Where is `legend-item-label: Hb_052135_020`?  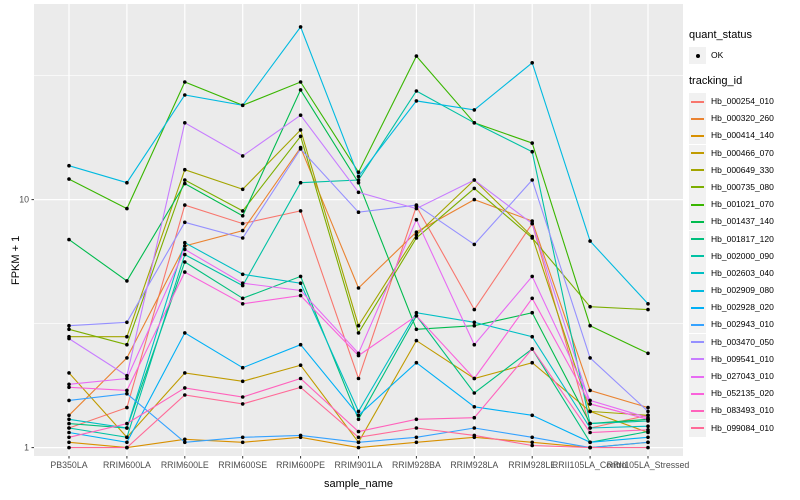 legend-item-label: Hb_052135_020 is located at coordinates (742, 393).